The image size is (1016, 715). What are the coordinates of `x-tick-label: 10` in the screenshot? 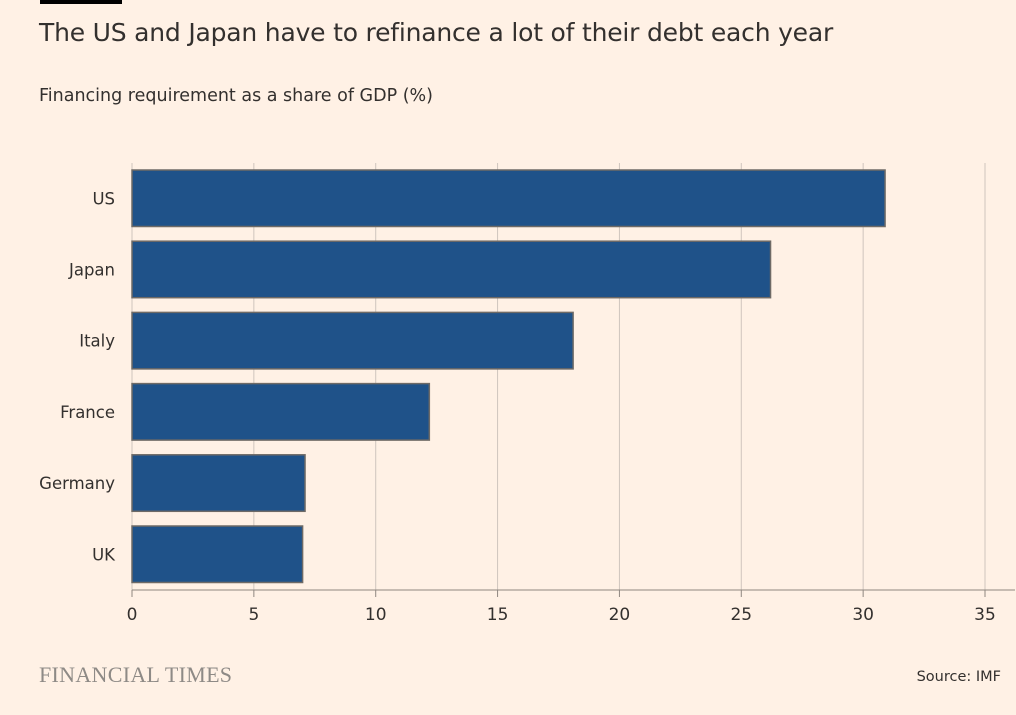 It's located at (376, 615).